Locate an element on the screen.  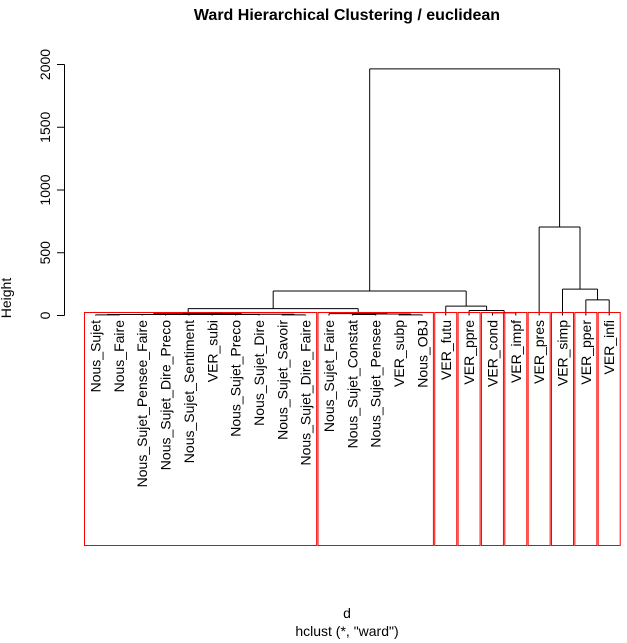
leaf-label-21: VER_pper is located at coordinates (586, 352).